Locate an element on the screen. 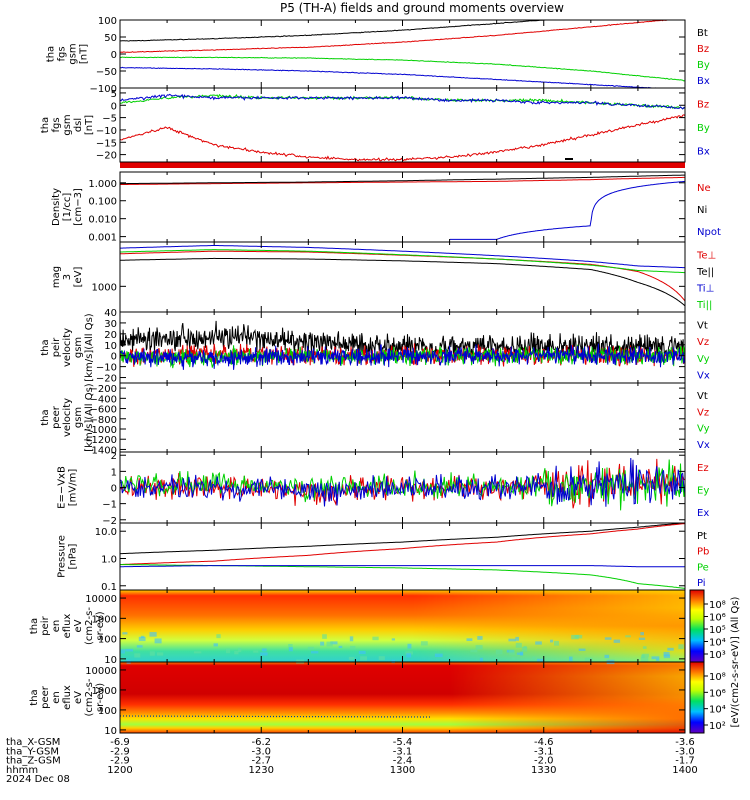 The width and height of the screenshot is (750, 800). y-tick-label: 30 is located at coordinates (110, 324).